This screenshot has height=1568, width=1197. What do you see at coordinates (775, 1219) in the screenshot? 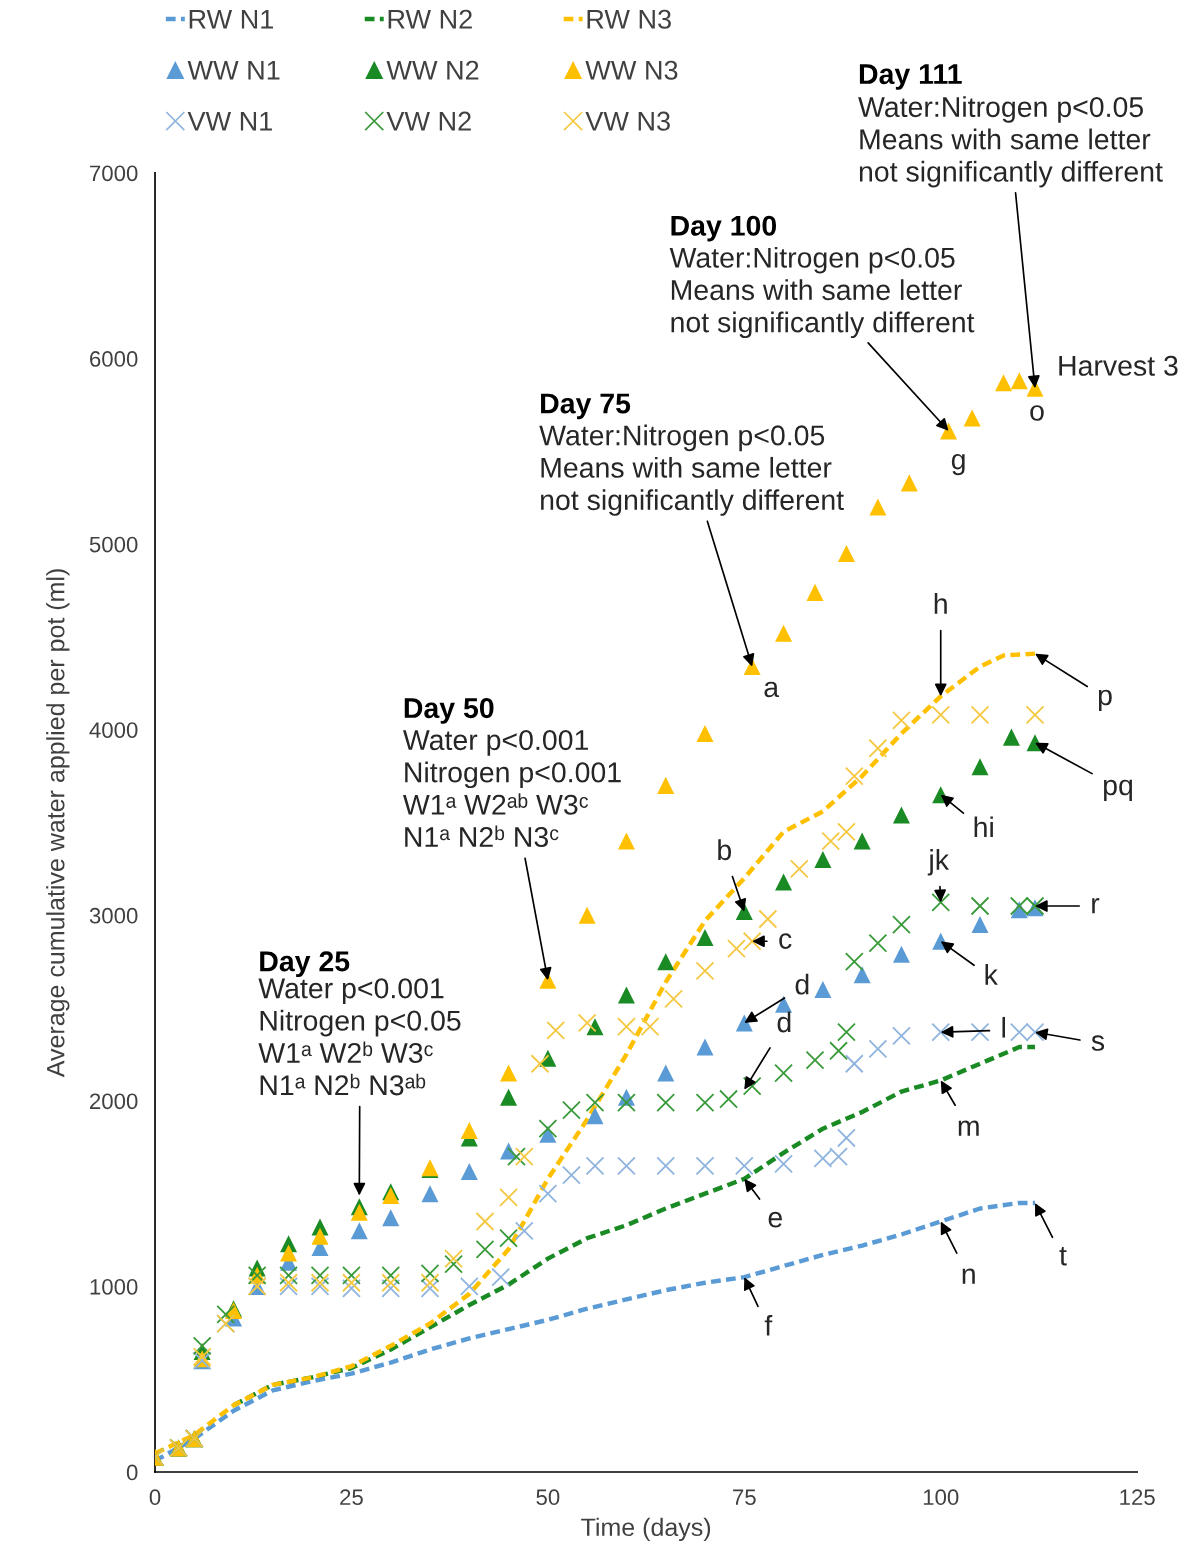
I see `annotation: e` at bounding box center [775, 1219].